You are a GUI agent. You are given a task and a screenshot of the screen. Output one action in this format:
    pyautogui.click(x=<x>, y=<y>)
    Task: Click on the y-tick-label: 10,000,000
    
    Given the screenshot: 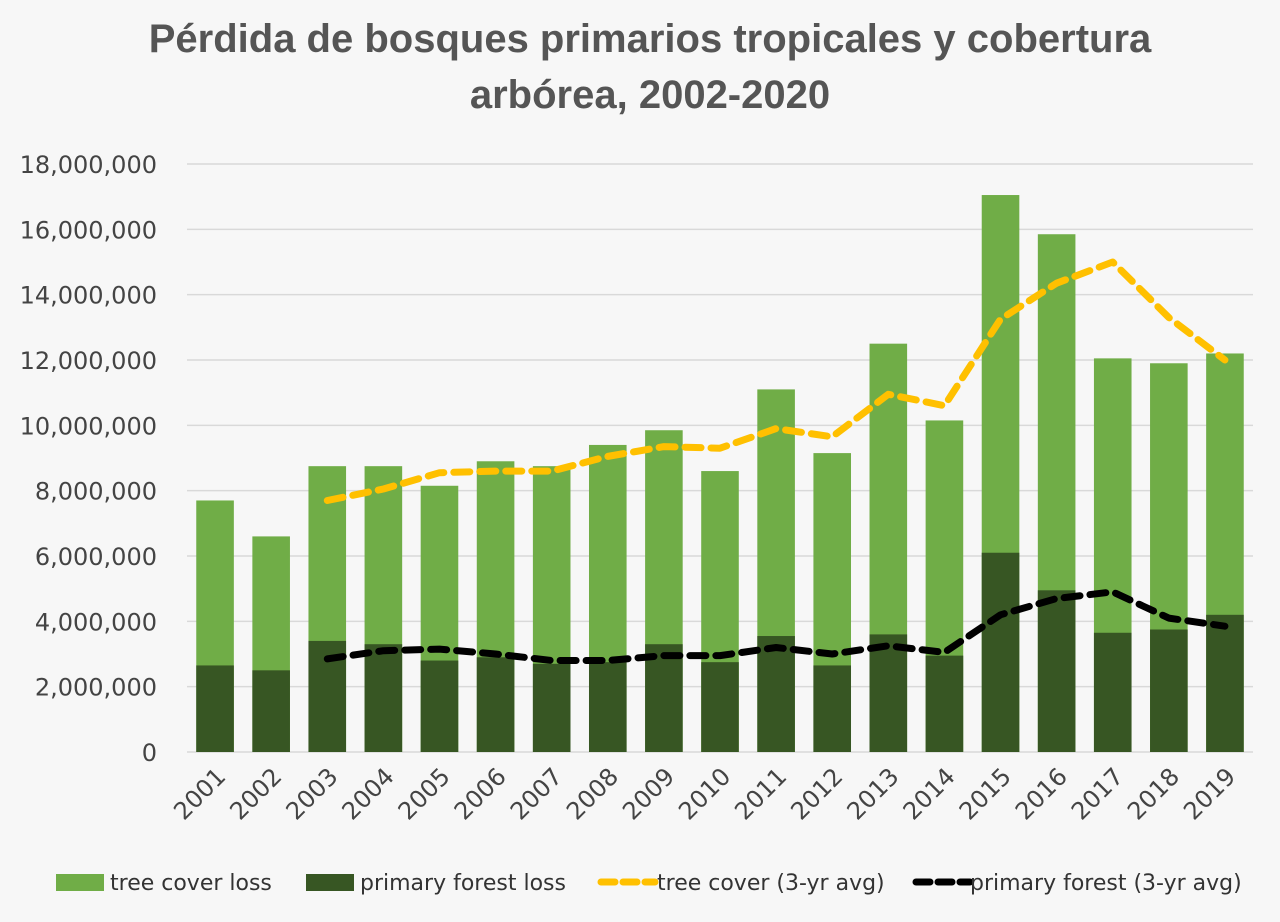 What is the action you would take?
    pyautogui.click(x=88, y=426)
    